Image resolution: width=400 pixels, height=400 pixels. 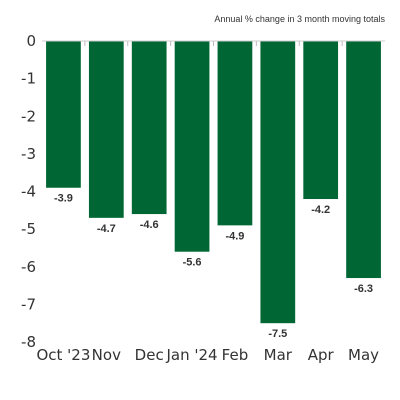 I want to click on x-tick-label: Feb, so click(x=235, y=355).